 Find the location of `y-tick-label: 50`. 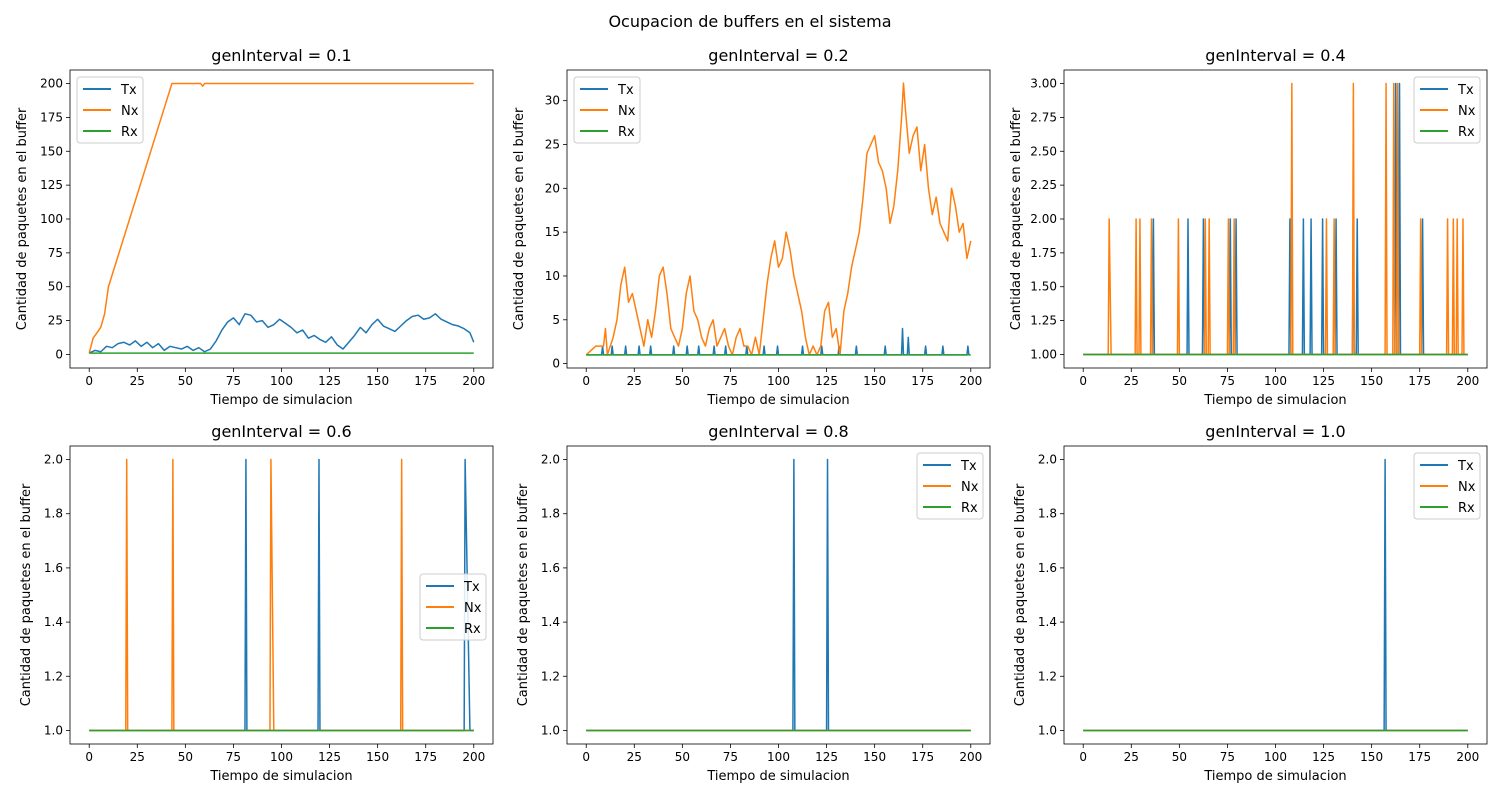

y-tick-label: 50 is located at coordinates (55, 287).